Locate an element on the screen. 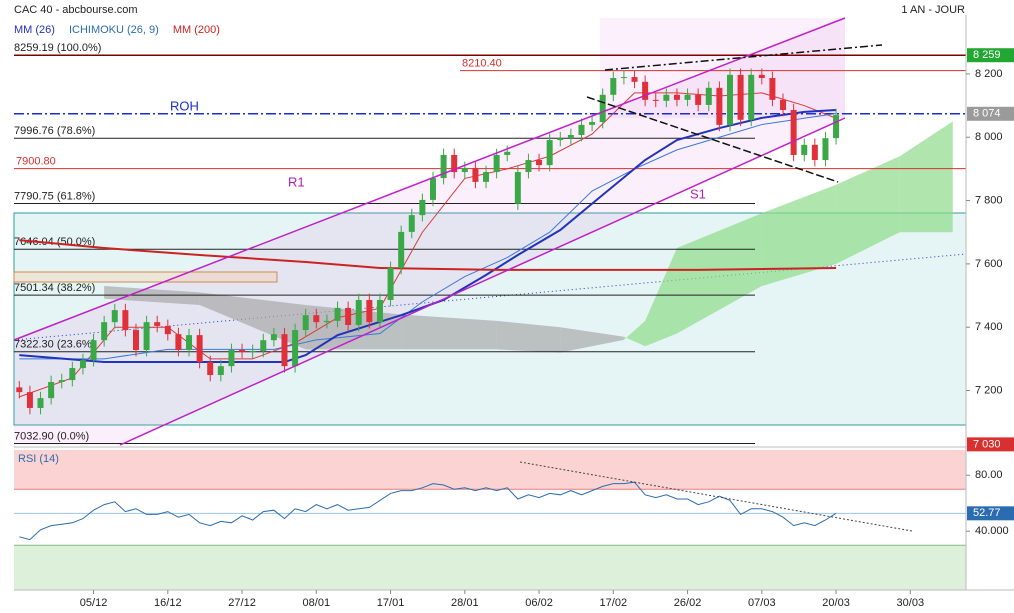 The image size is (1014, 613). x-tick-label: 05/12 is located at coordinates (94, 603).